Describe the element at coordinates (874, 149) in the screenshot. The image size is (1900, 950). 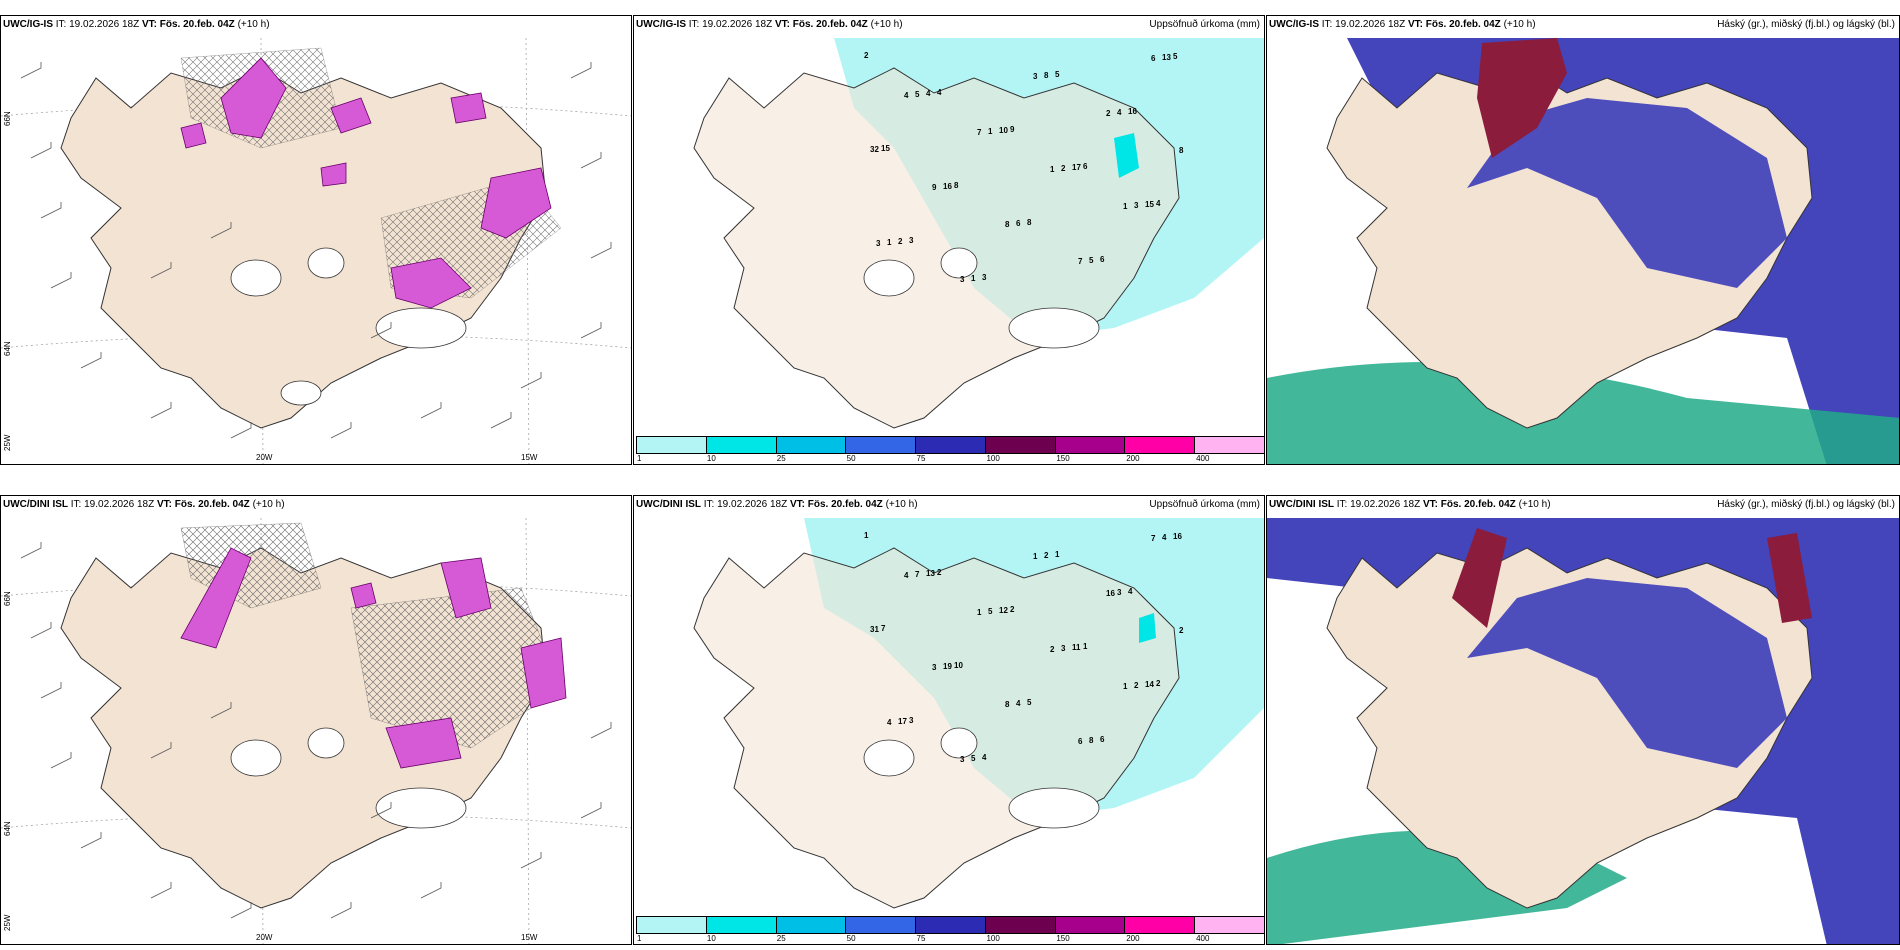
I see `precip-value: 32` at that location.